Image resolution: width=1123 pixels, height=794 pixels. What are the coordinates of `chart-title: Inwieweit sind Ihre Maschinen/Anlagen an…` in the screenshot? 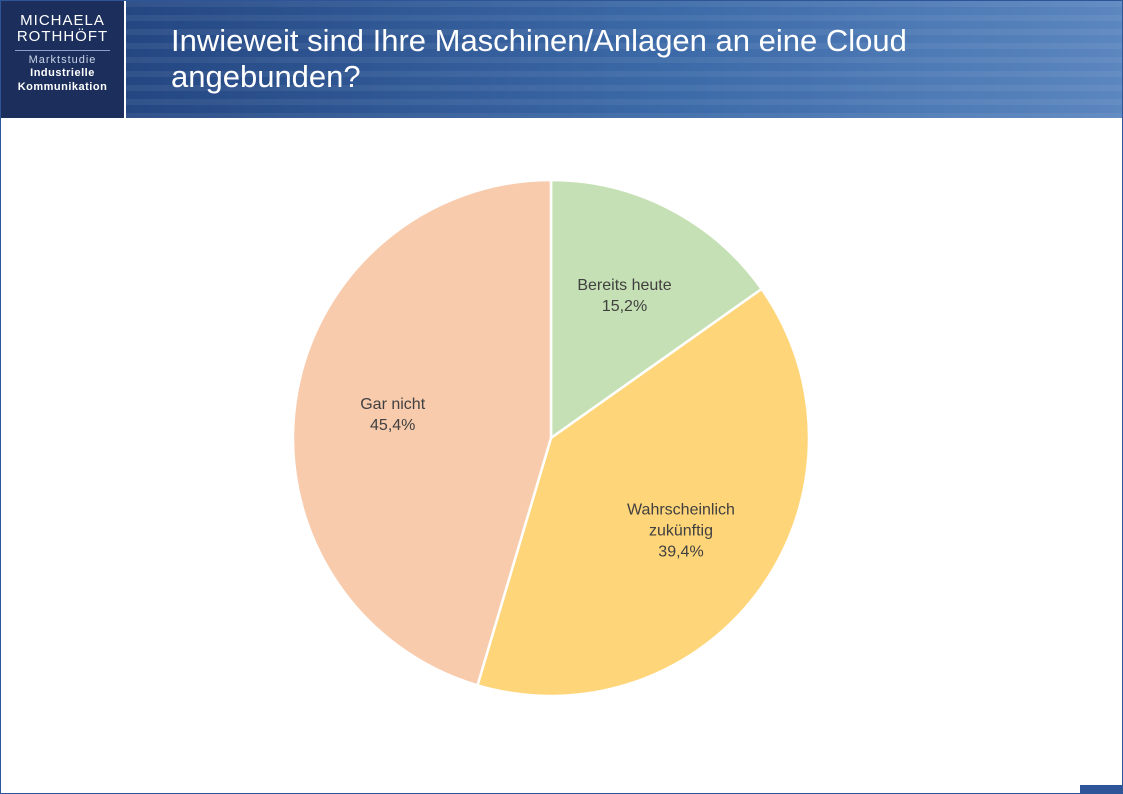 It's located at (539, 58).